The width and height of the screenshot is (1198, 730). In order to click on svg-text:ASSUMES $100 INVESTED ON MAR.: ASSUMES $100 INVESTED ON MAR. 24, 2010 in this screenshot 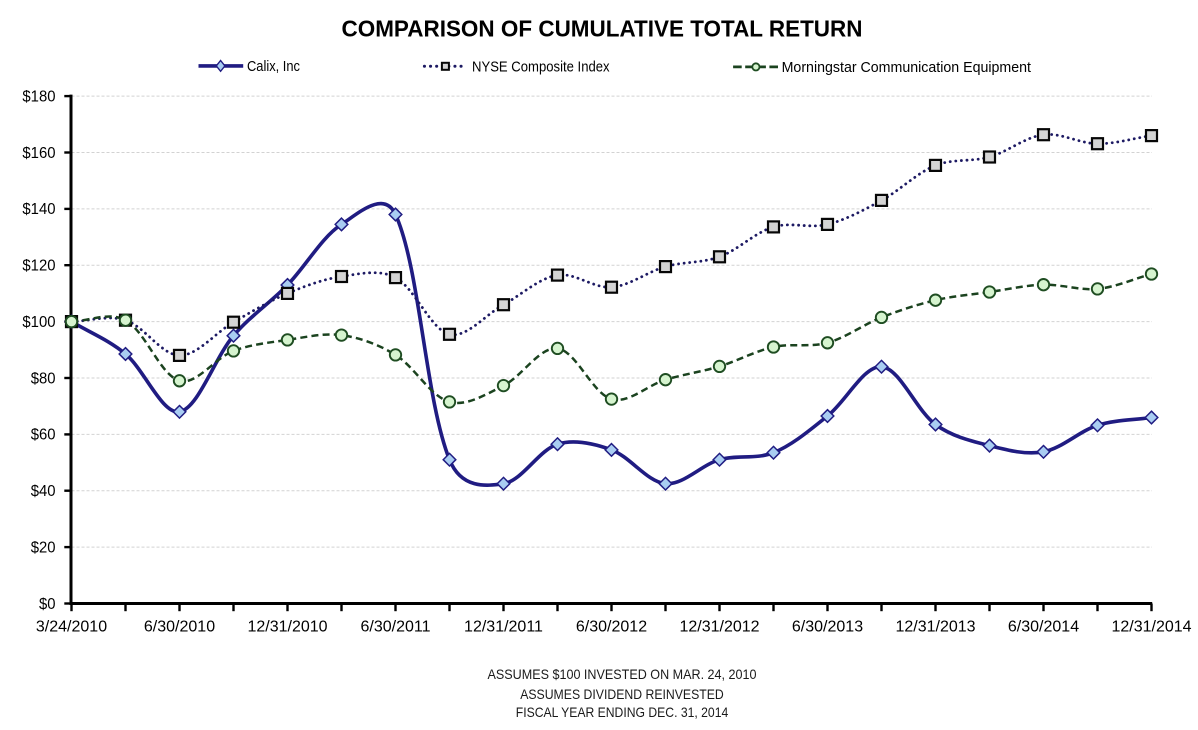, I will do `click(622, 674)`.